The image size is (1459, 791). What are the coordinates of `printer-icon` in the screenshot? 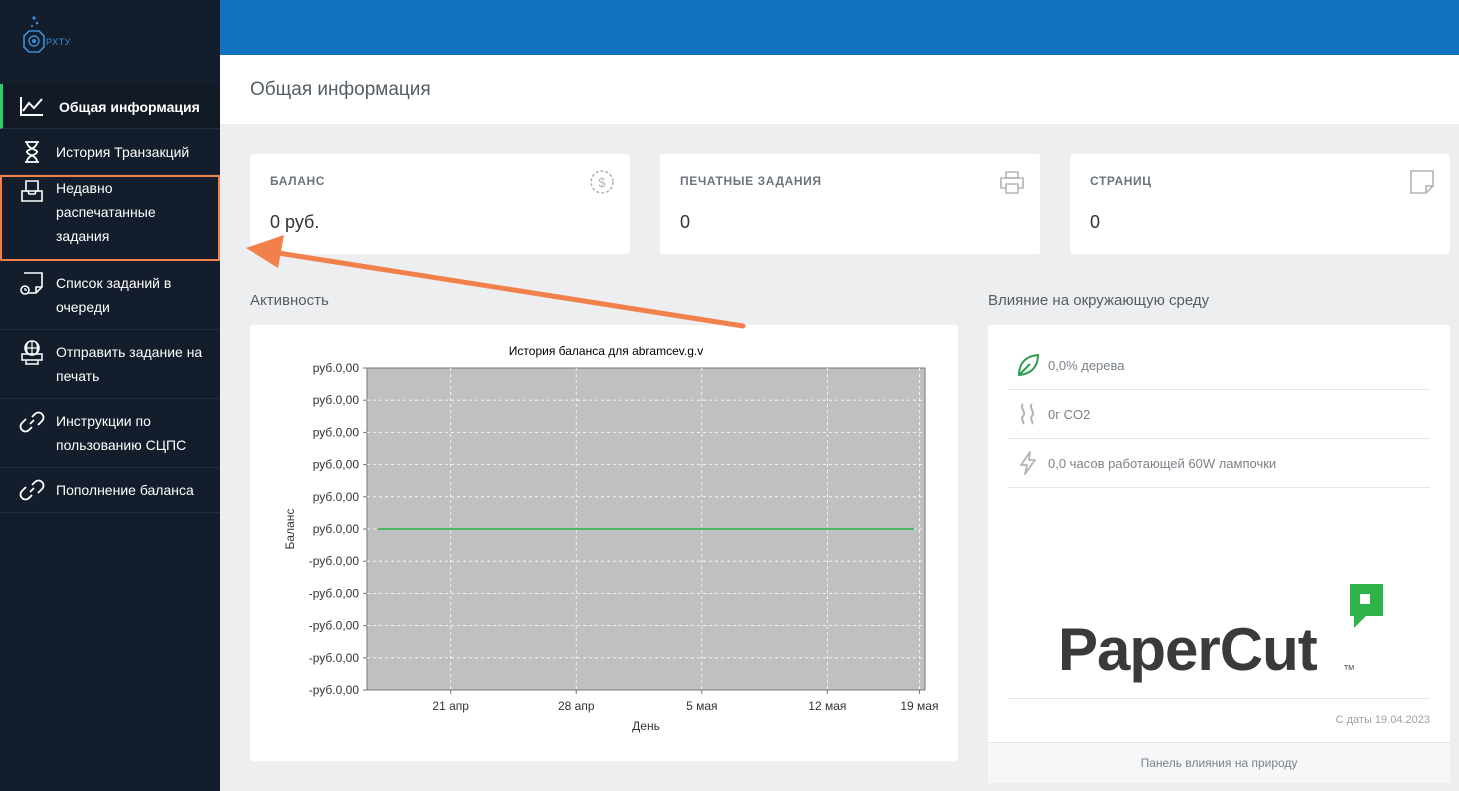 It's located at (1012, 182).